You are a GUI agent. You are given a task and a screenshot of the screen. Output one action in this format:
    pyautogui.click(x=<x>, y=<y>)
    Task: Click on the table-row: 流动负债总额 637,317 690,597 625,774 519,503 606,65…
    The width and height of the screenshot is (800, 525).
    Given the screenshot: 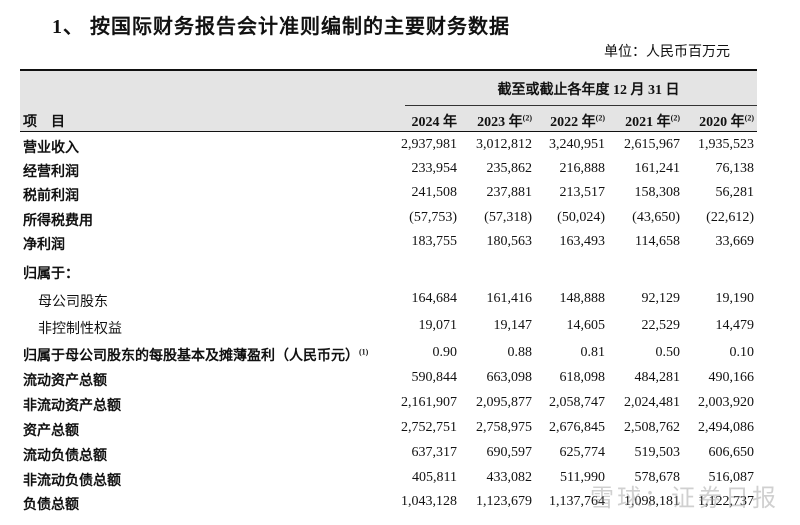 What is the action you would take?
    pyautogui.click(x=388, y=454)
    